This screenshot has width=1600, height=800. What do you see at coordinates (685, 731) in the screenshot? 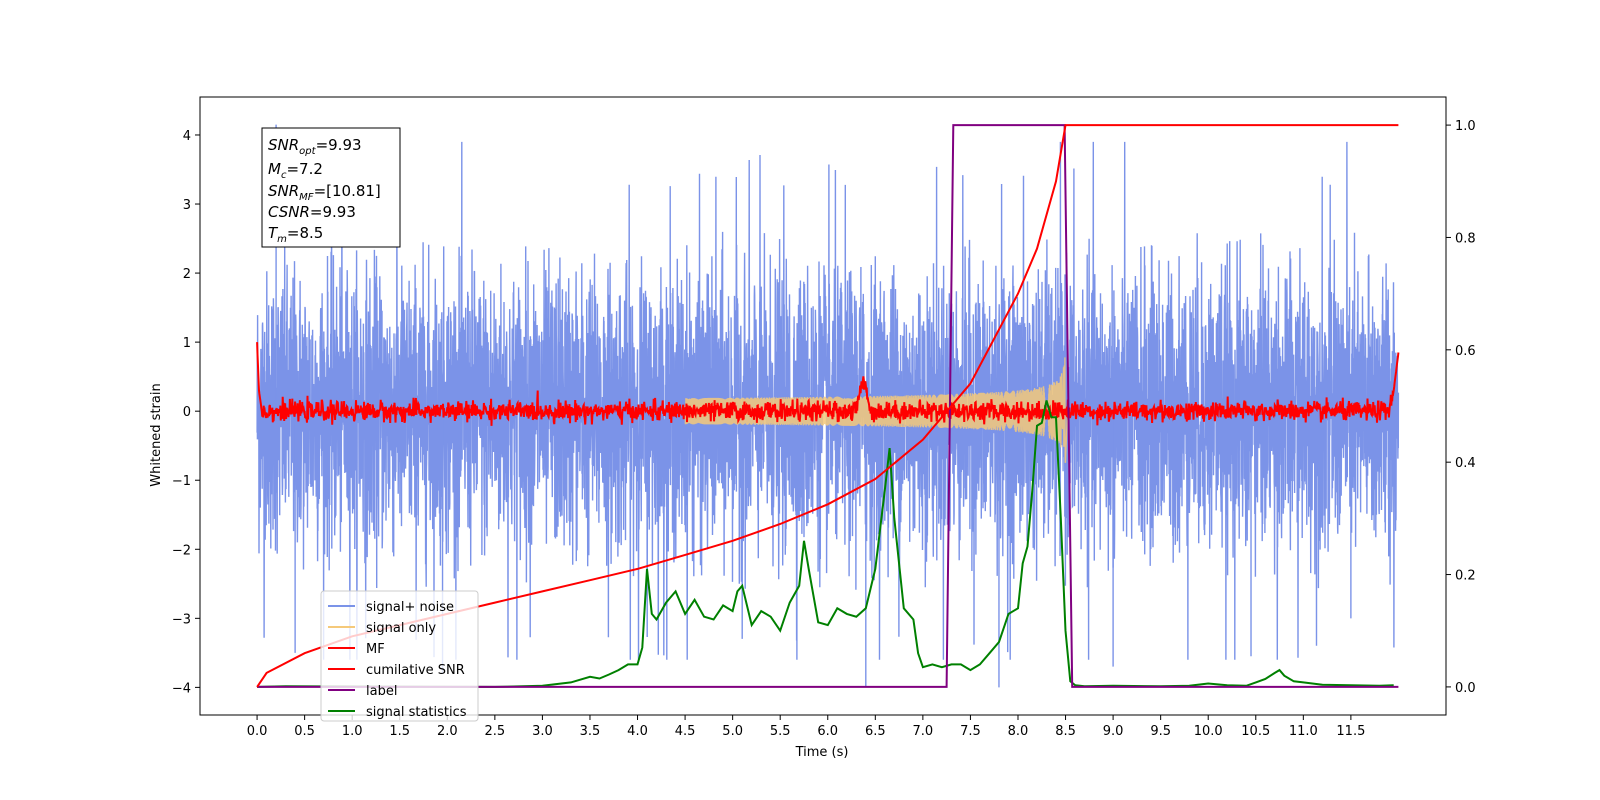
I see `x-tick-label: 4.5` at bounding box center [685, 731].